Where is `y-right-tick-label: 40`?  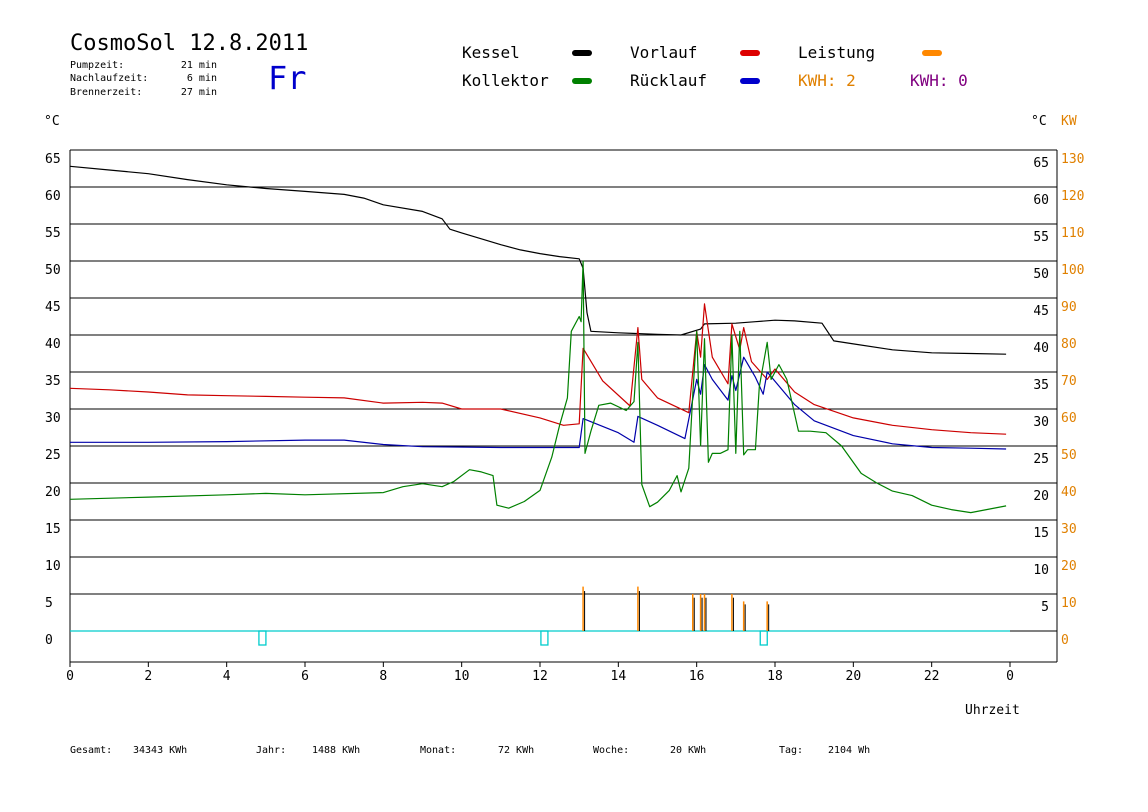 y-right-tick-label: 40 is located at coordinates (1041, 348).